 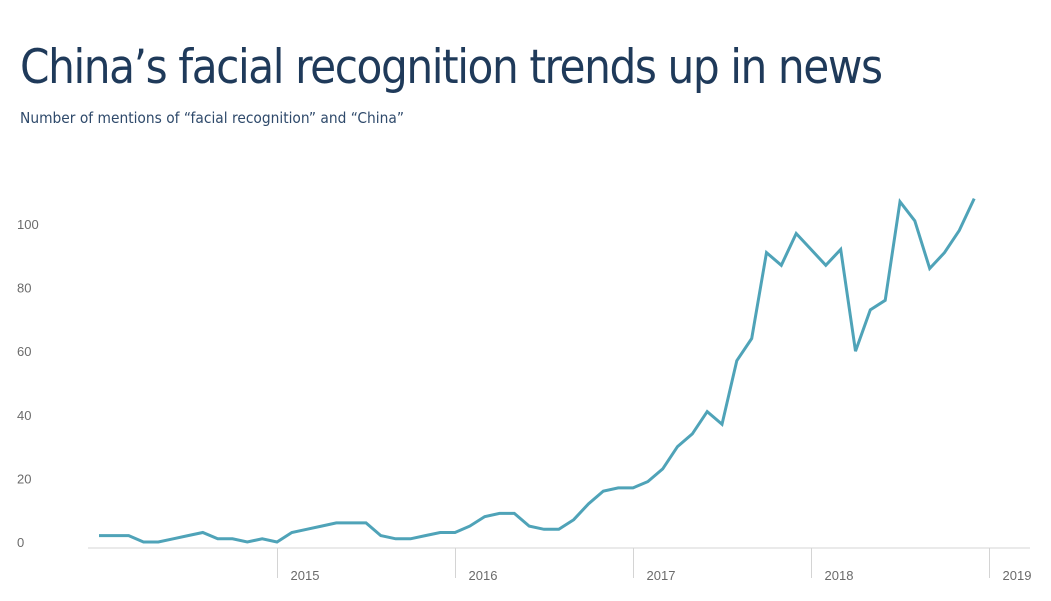 I want to click on x-axis-labels: 2015 2016 2017 2018 2019, so click(x=661, y=575).